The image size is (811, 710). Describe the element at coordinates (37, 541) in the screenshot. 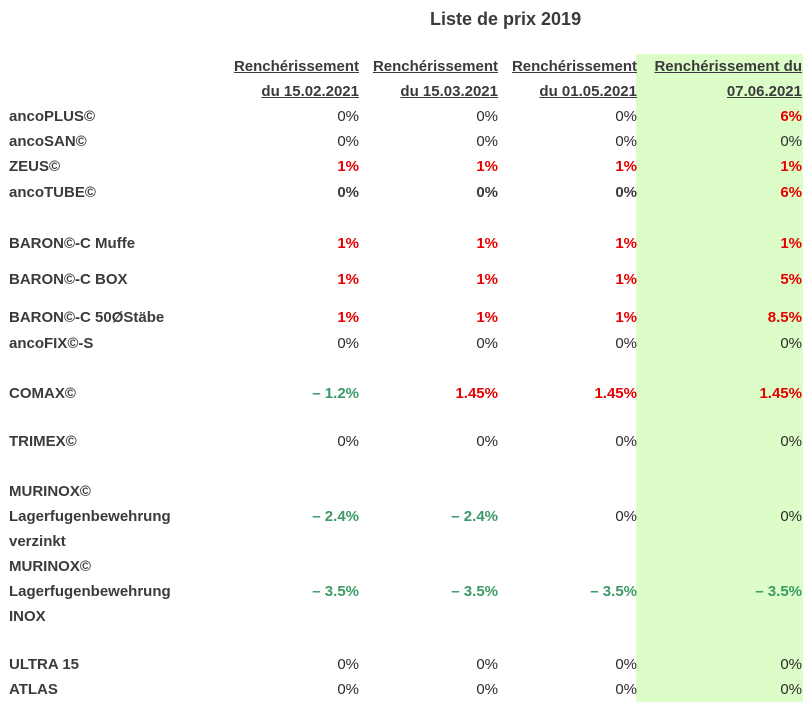

I see `row-label-line: verzinkt` at that location.